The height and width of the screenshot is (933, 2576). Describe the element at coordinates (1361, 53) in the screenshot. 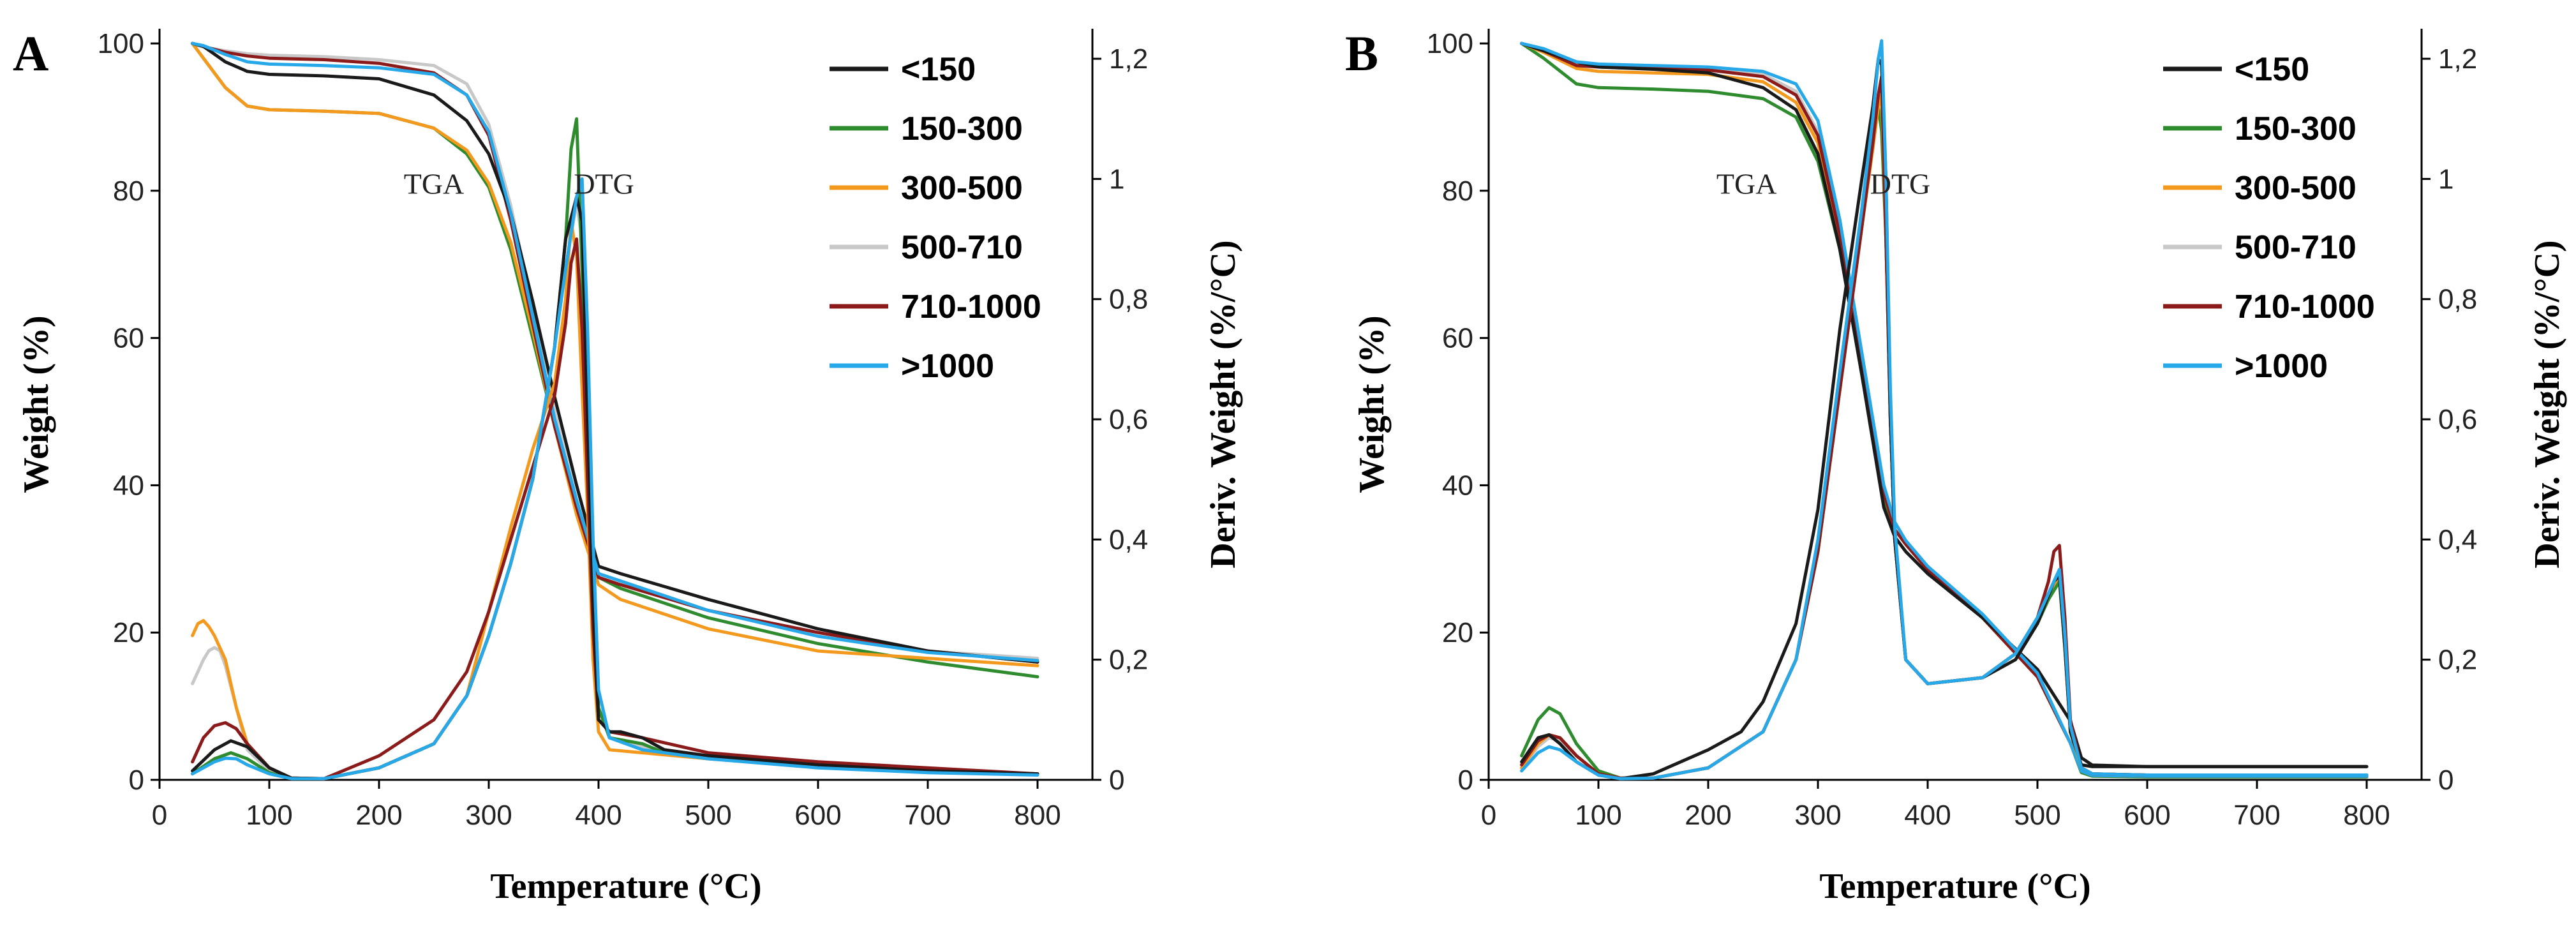

I see `panel-letter: B` at that location.